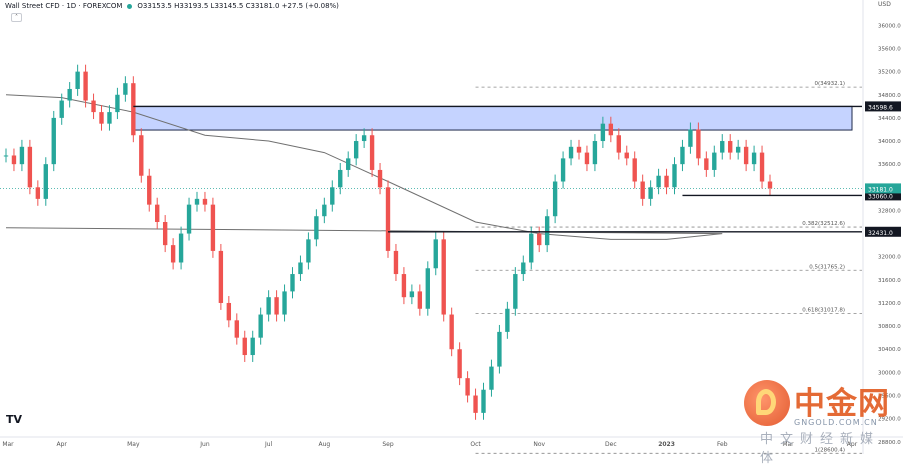  Describe the element at coordinates (829, 450) in the screenshot. I see `fib-label: 1(28600.4)` at that location.